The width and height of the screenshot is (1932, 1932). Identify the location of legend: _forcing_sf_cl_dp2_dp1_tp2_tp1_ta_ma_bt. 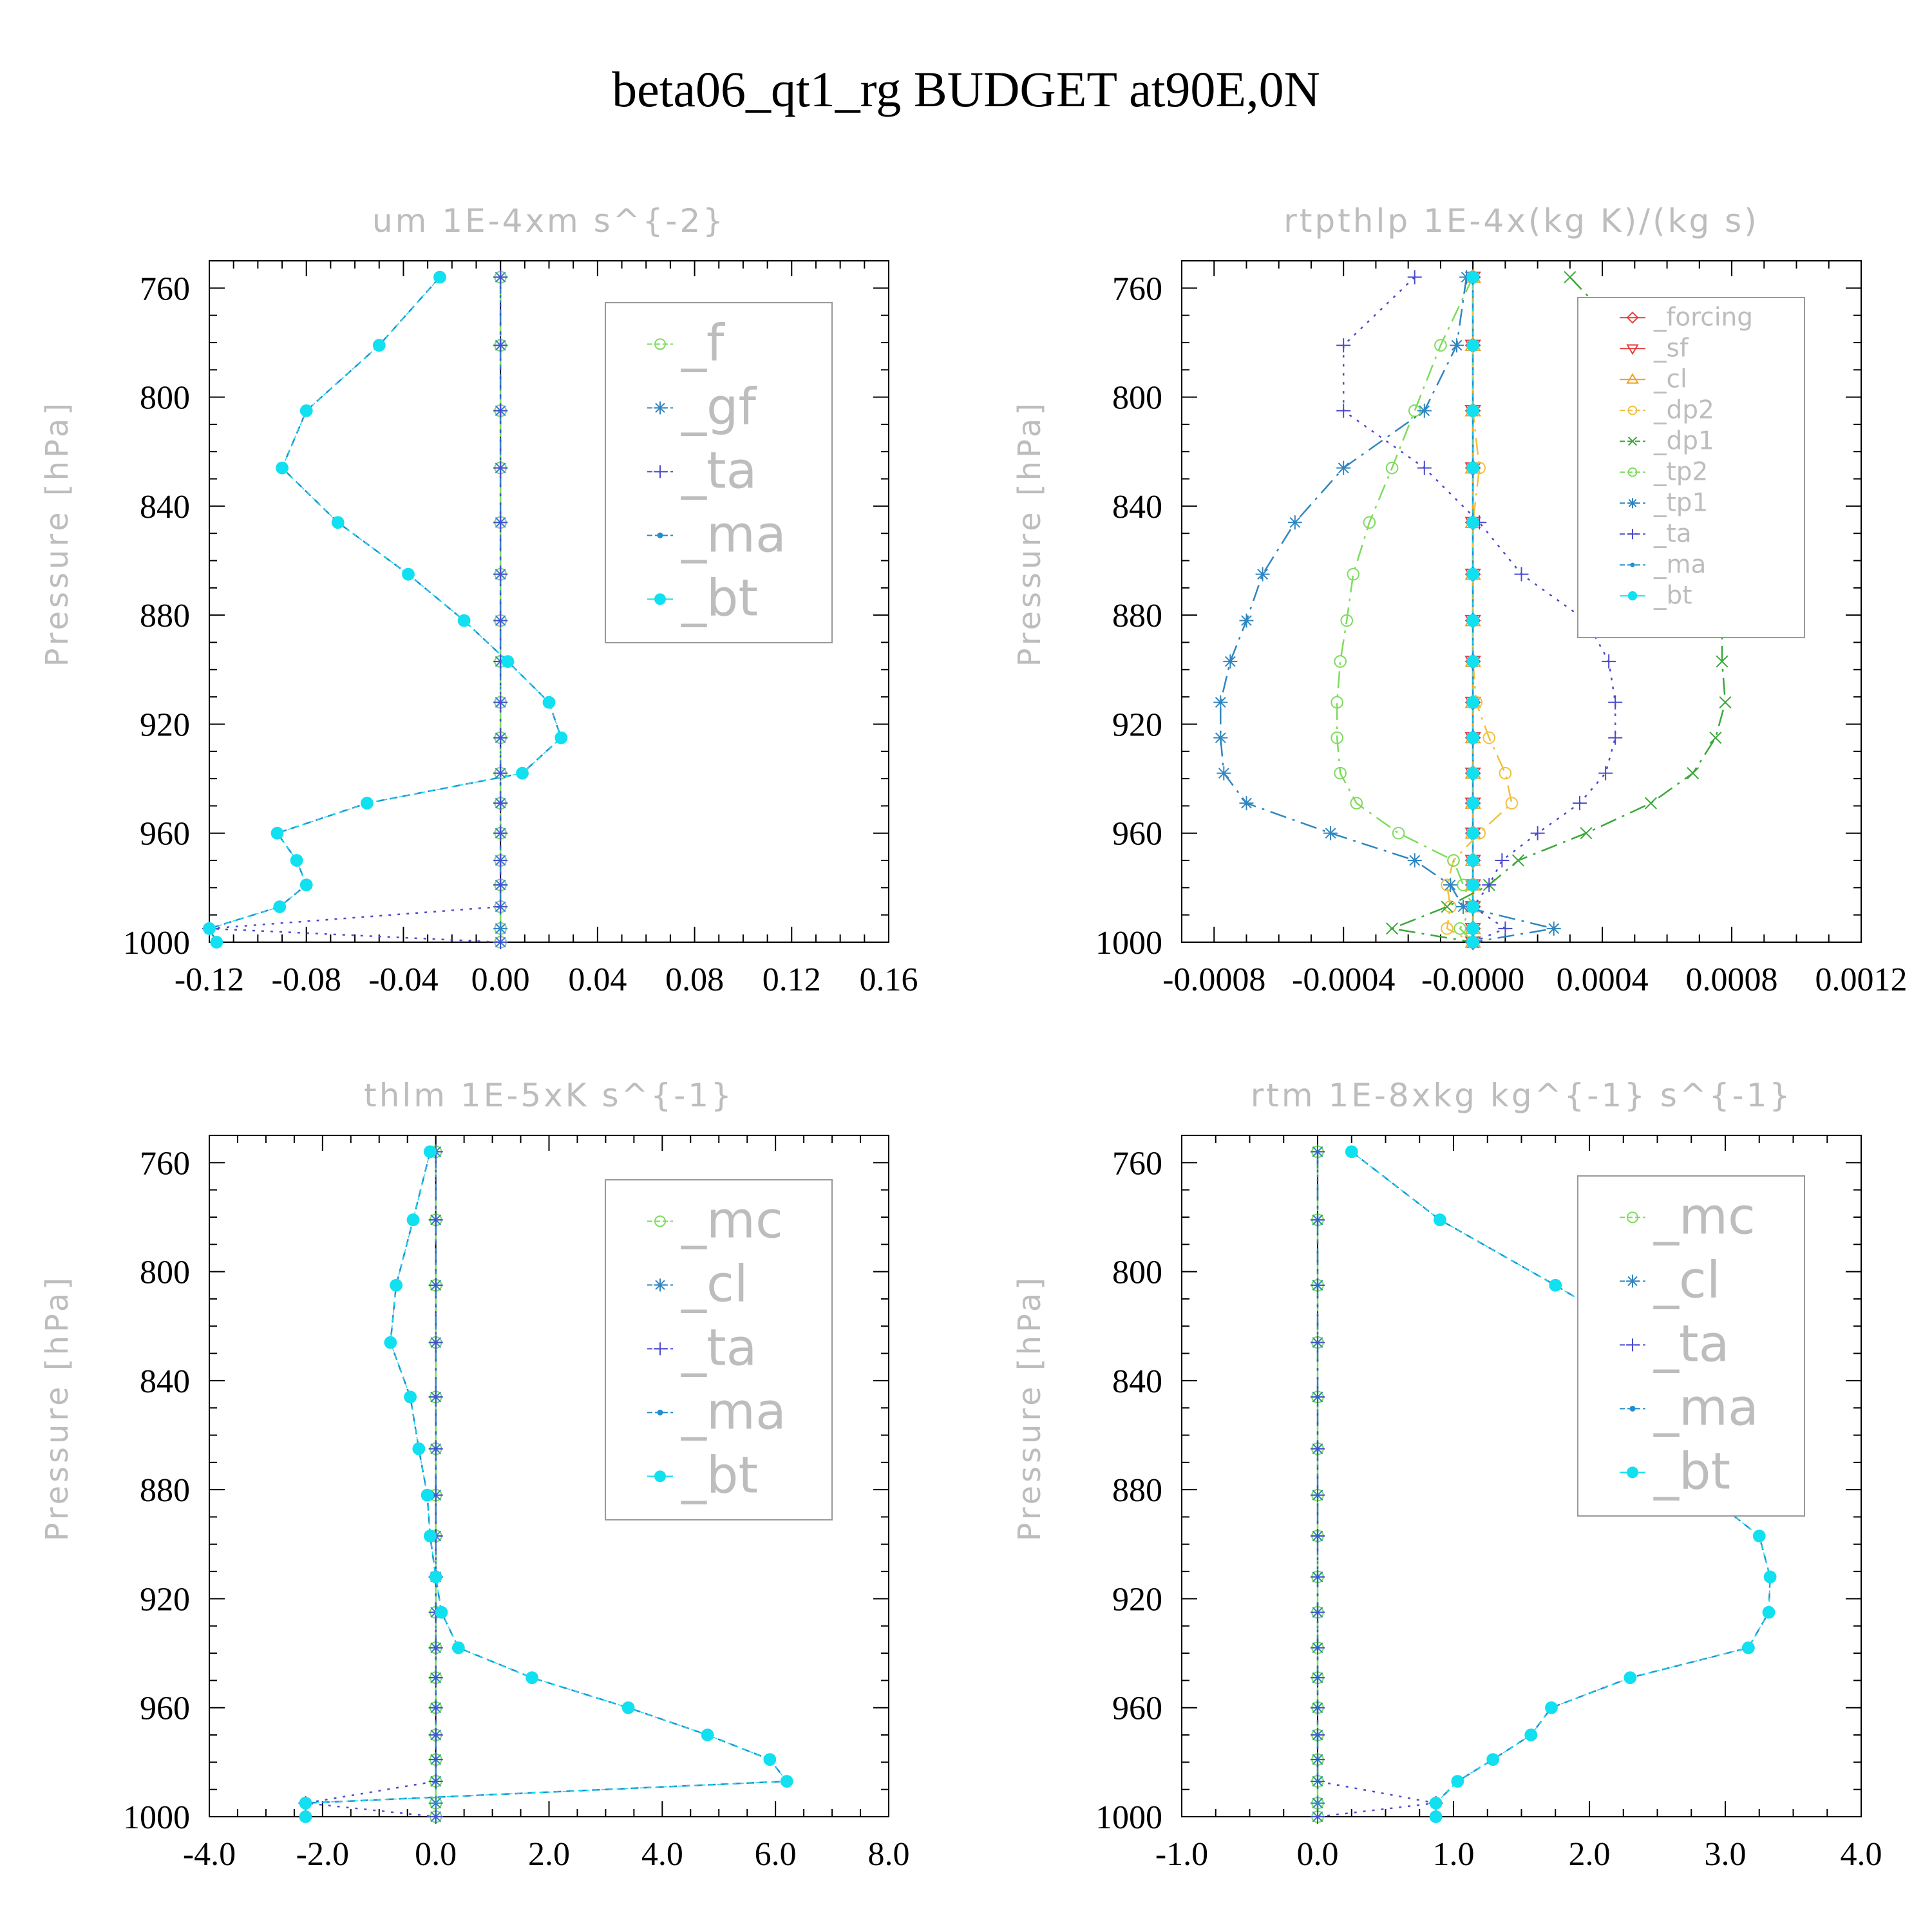
(1691, 467).